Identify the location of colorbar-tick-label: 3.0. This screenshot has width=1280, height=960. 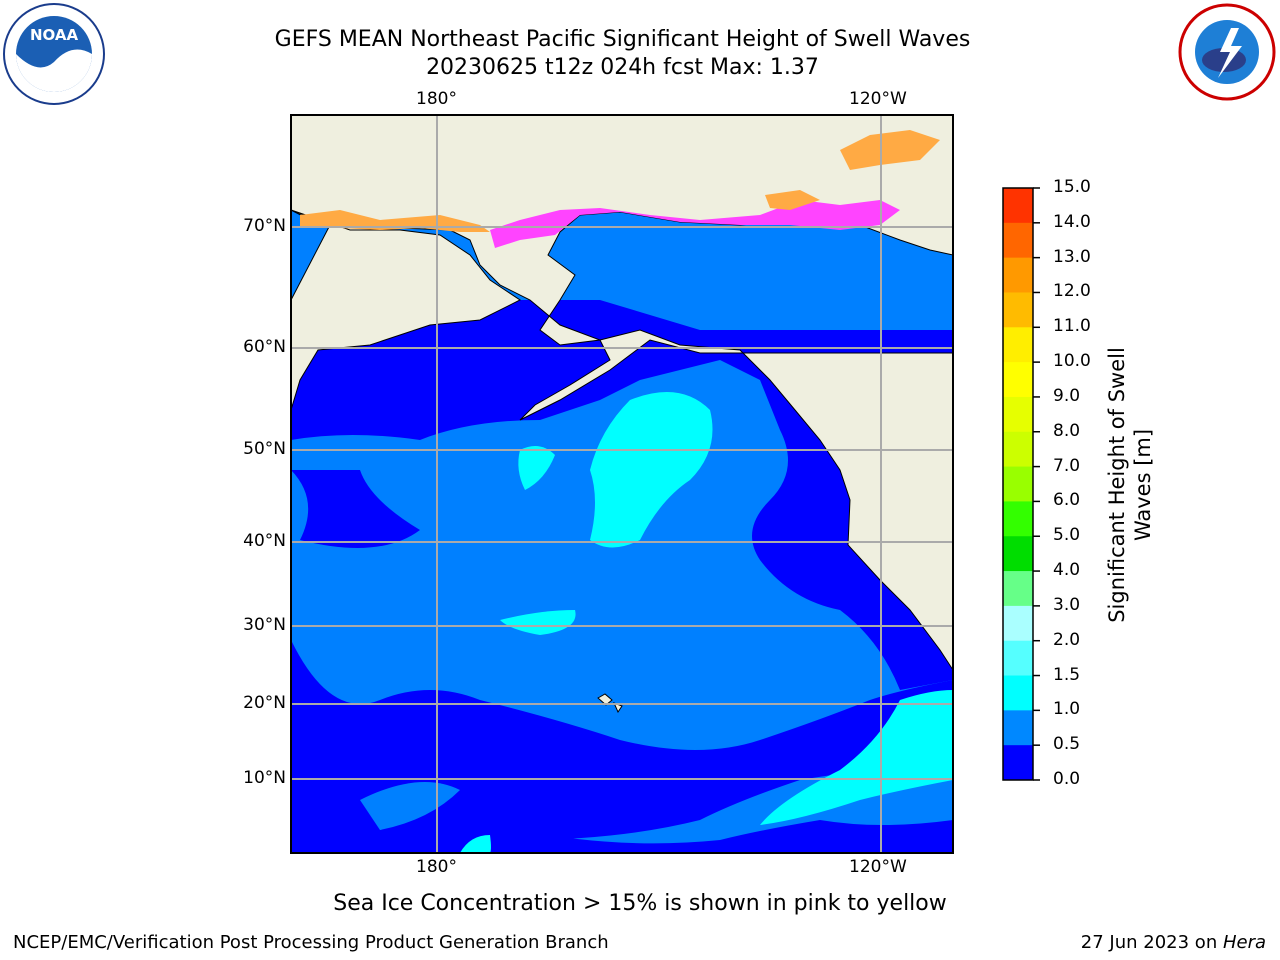
(1067, 604).